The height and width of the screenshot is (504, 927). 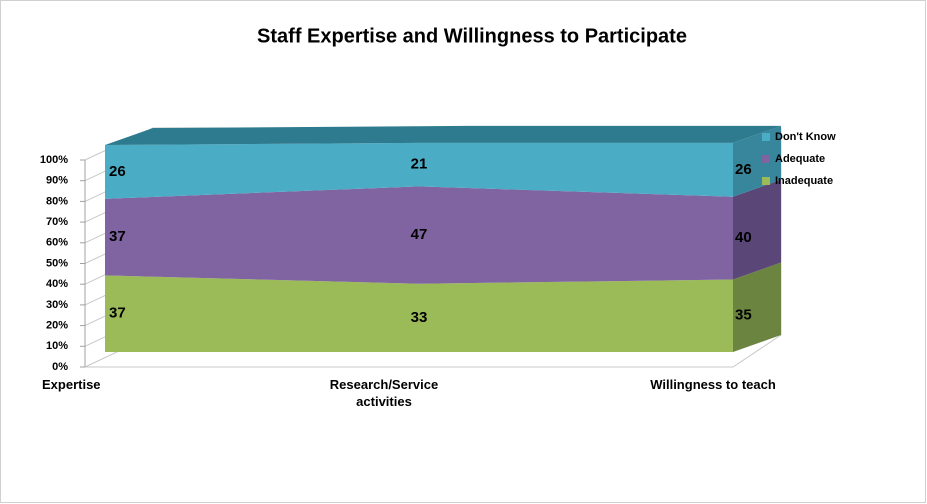 I want to click on x-tick-label: Willingness to teach, so click(x=713, y=384).